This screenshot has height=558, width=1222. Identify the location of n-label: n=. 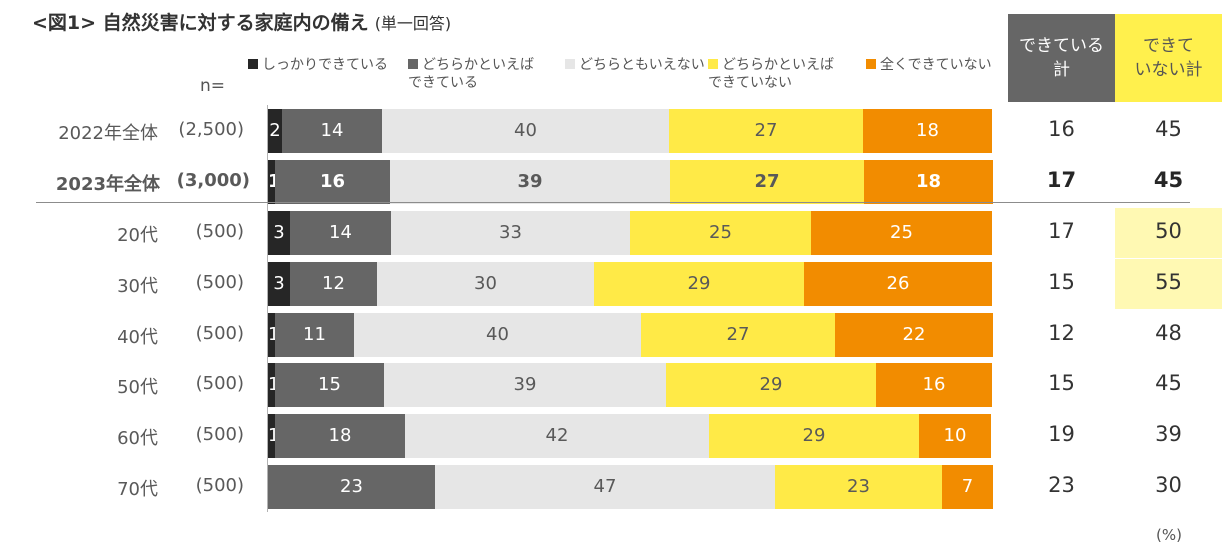
(213, 86).